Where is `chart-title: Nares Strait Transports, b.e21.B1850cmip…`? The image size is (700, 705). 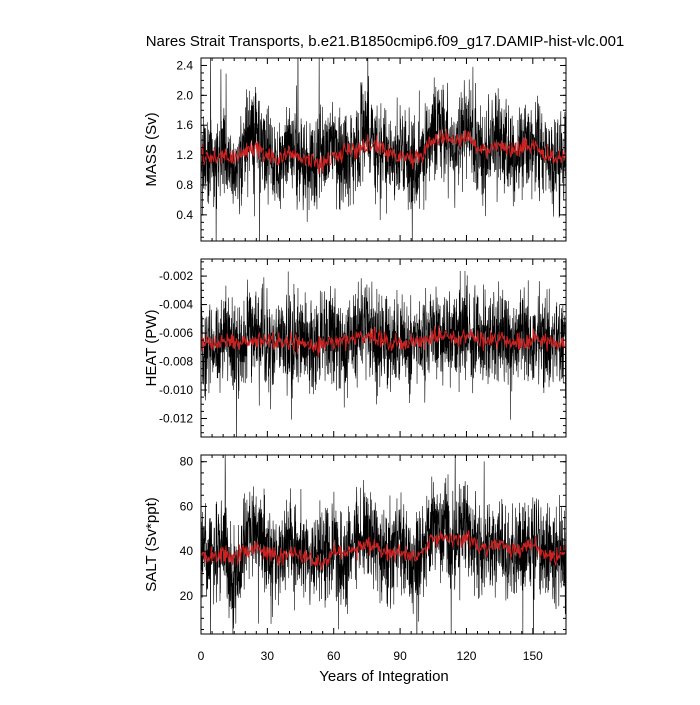 chart-title: Nares Strait Transports, b.e21.B1850cmip… is located at coordinates (385, 41).